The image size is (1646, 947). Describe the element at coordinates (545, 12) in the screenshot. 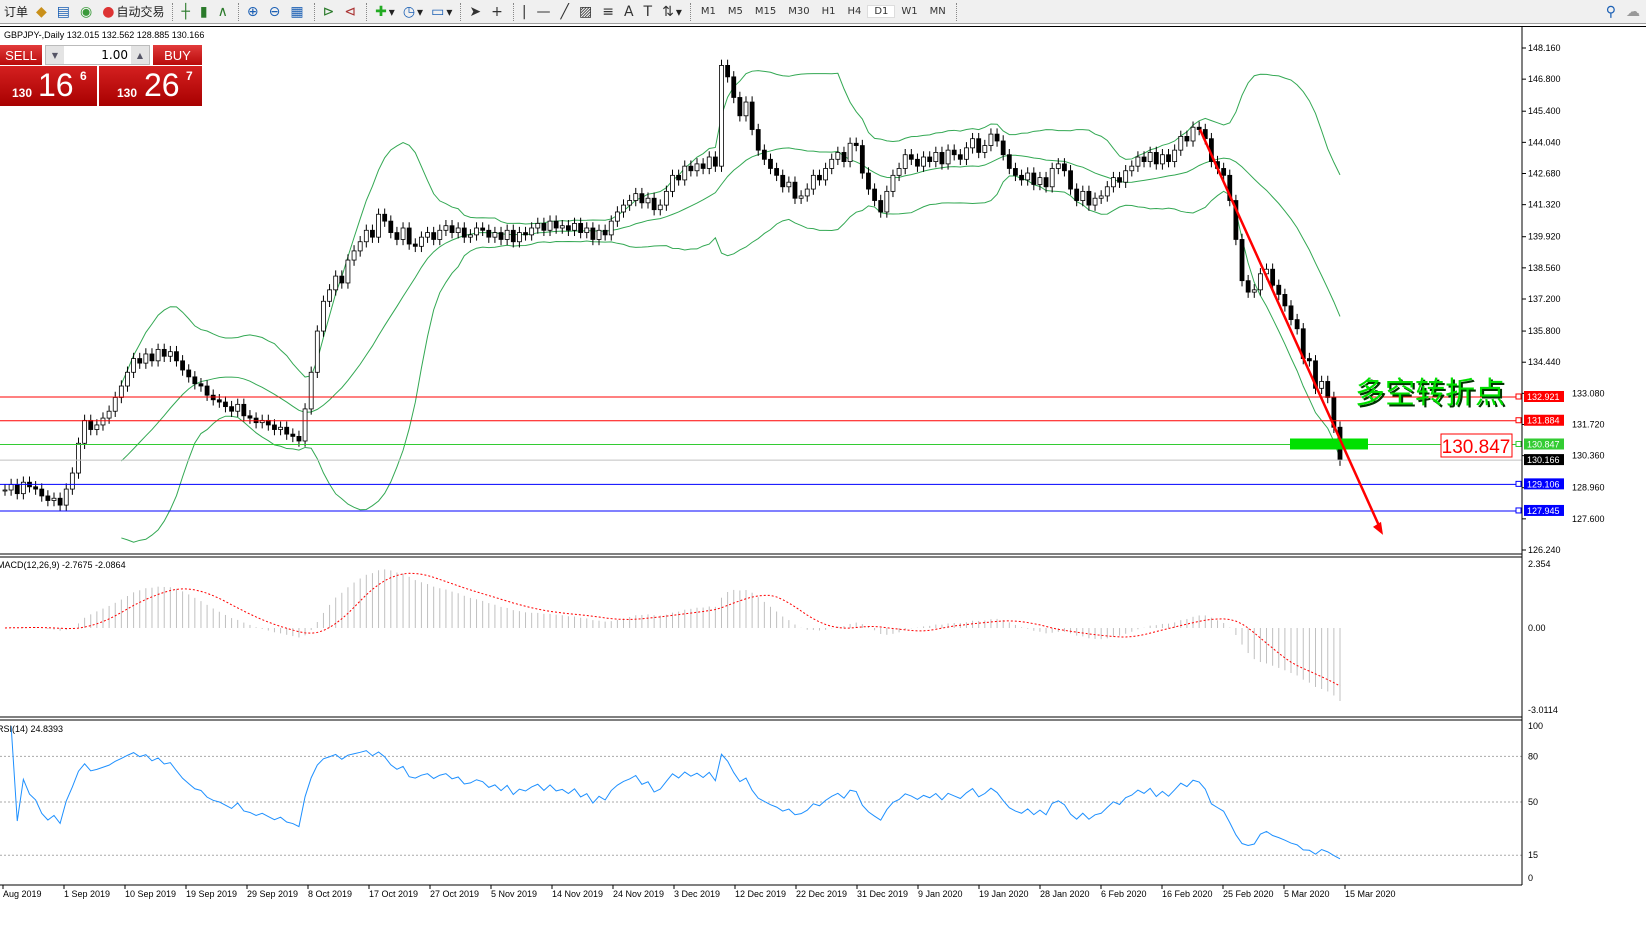

I see `horizontal-line-button: —` at that location.